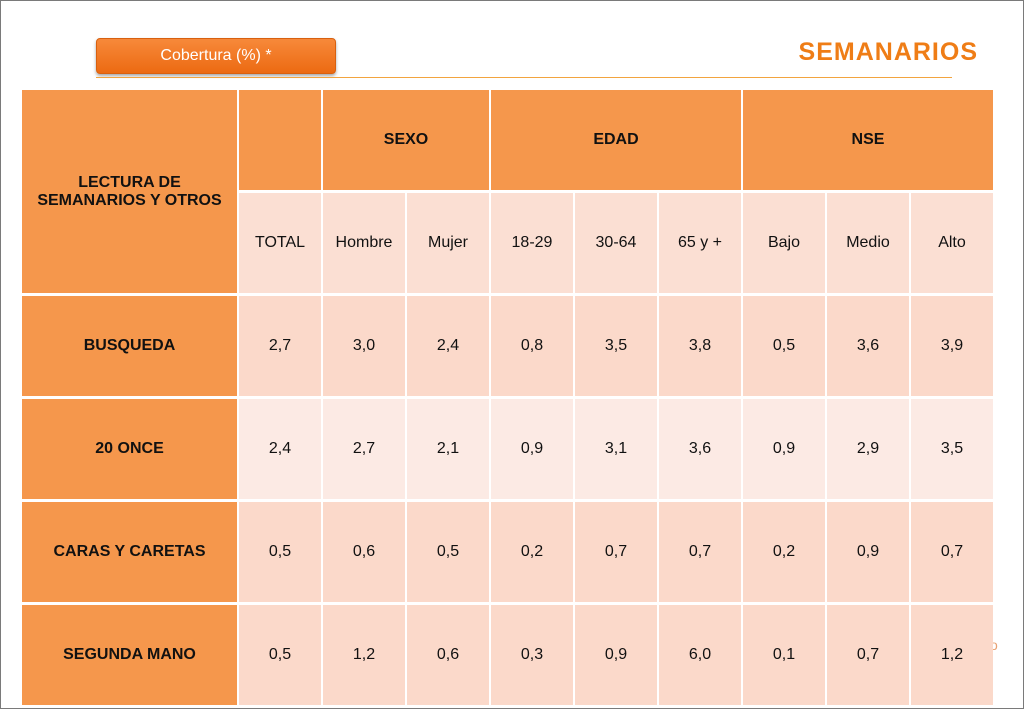 The height and width of the screenshot is (709, 1024). What do you see at coordinates (700, 655) in the screenshot?
I see `table-cell: 6,0` at bounding box center [700, 655].